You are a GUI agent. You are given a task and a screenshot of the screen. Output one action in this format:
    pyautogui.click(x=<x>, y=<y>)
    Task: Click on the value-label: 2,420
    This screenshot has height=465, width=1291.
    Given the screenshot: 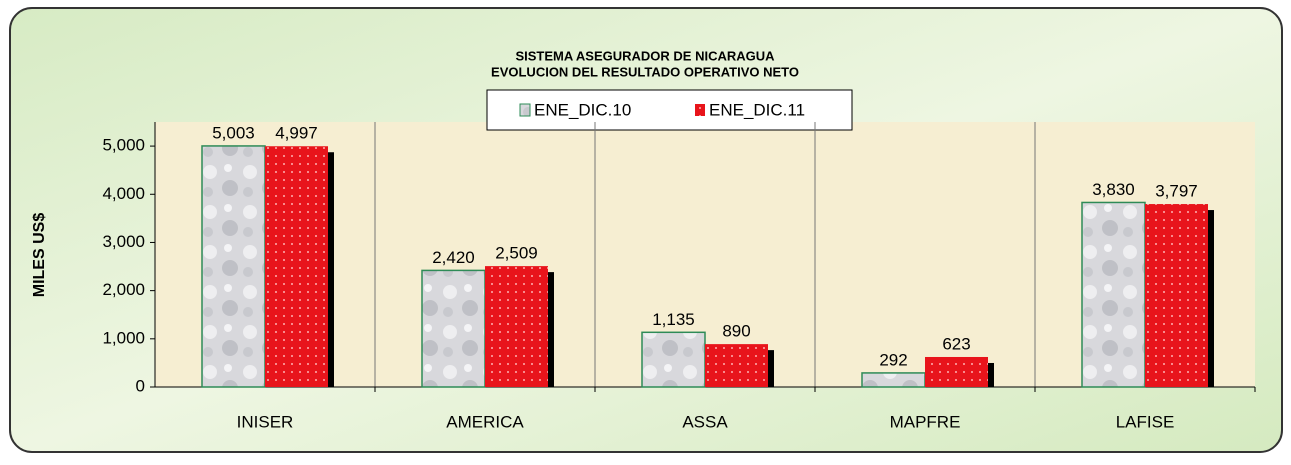 What is the action you would take?
    pyautogui.click(x=453, y=257)
    